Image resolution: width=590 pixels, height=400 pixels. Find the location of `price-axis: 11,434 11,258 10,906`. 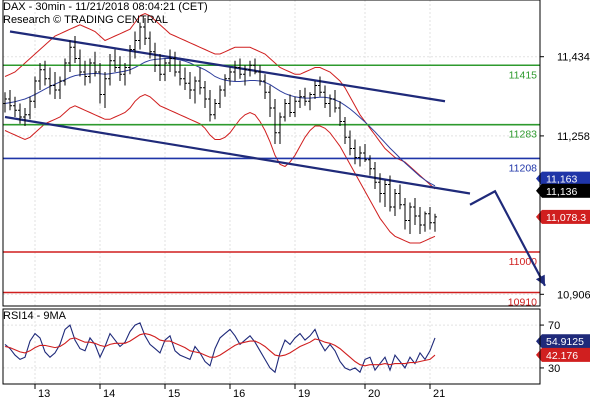

price-axis: 11,434 11,258 10,906 is located at coordinates (565, 176).